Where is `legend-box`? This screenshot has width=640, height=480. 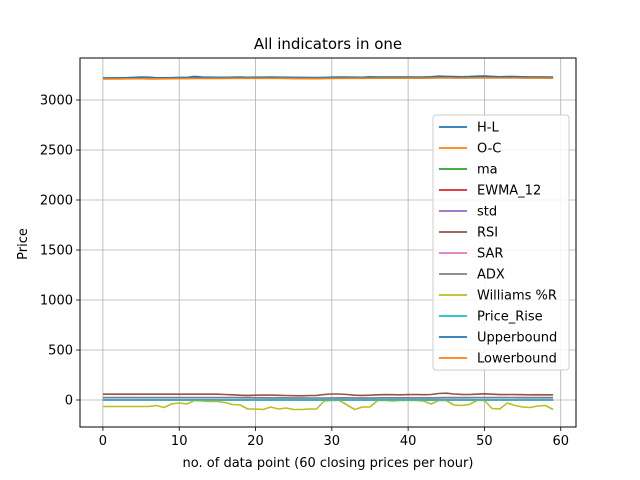
legend-box is located at coordinates (501, 242).